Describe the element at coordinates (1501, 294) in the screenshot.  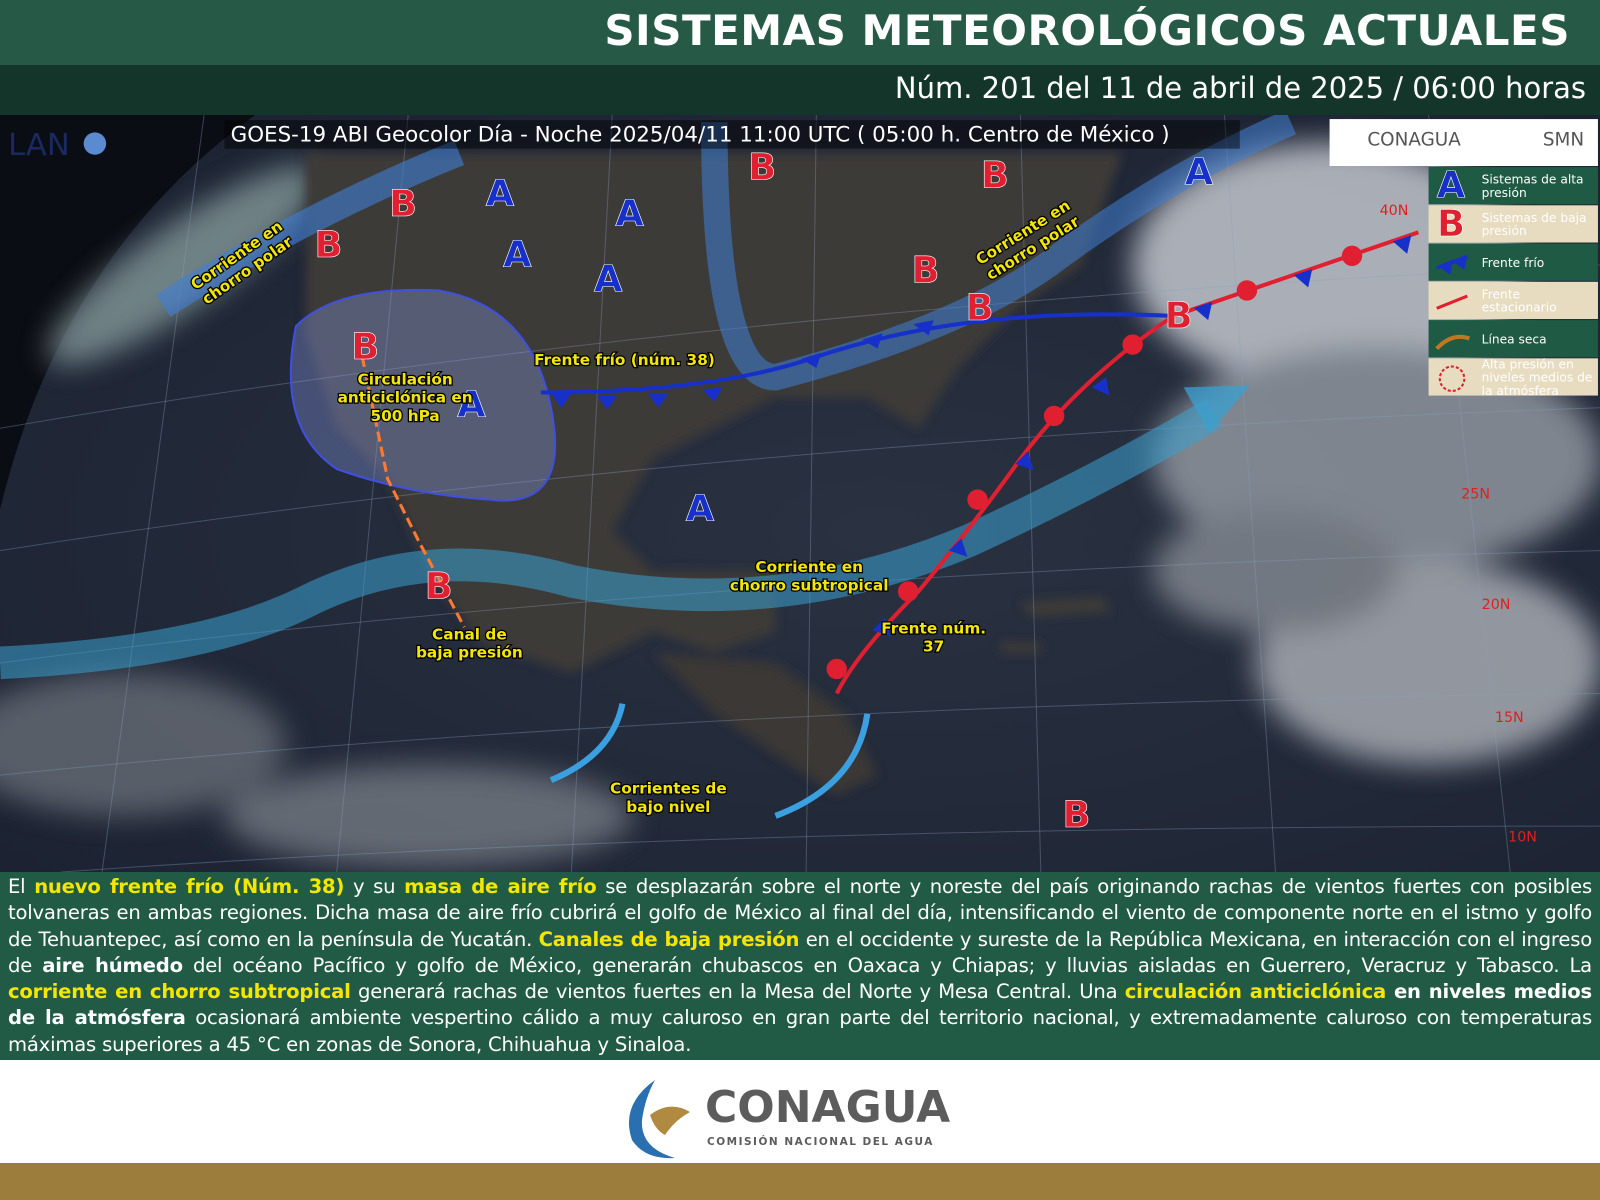
I see `legend-label-line: Frente` at that location.